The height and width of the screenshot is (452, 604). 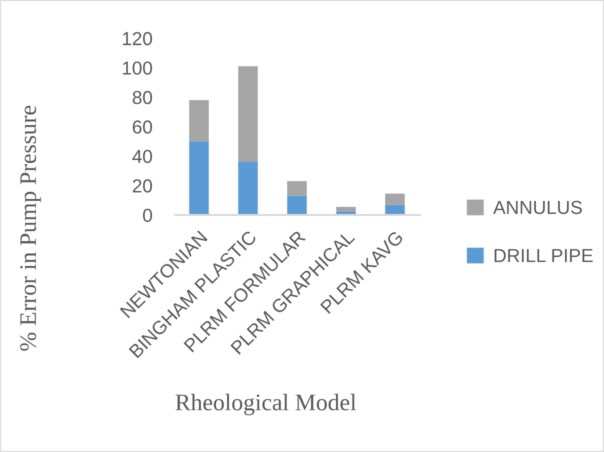 I want to click on y-tick-label: 20, so click(x=142, y=186).